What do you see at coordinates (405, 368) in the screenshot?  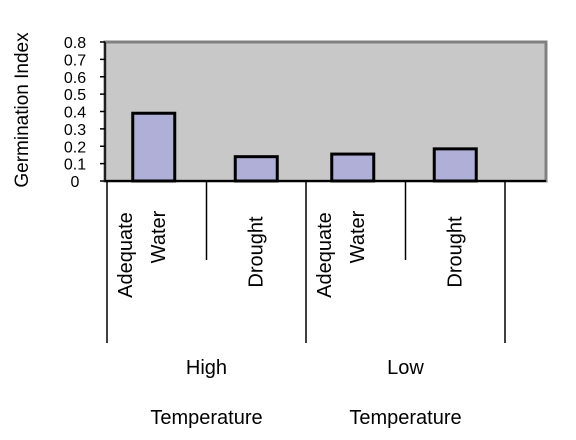 I see `group-label: Low` at bounding box center [405, 368].